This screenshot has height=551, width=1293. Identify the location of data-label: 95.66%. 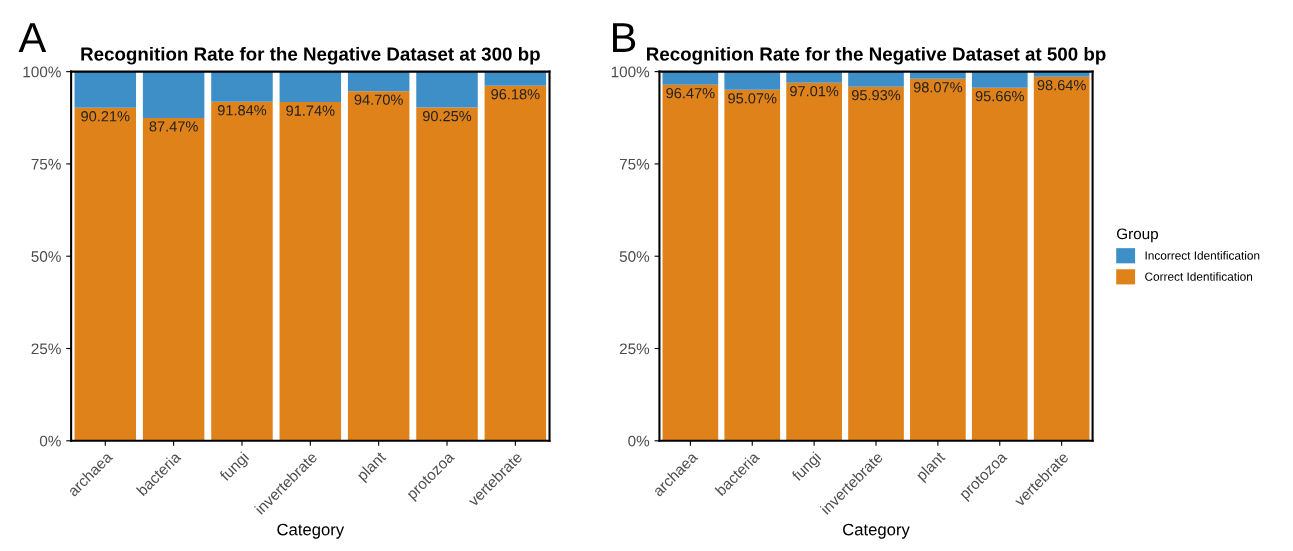
(999, 96).